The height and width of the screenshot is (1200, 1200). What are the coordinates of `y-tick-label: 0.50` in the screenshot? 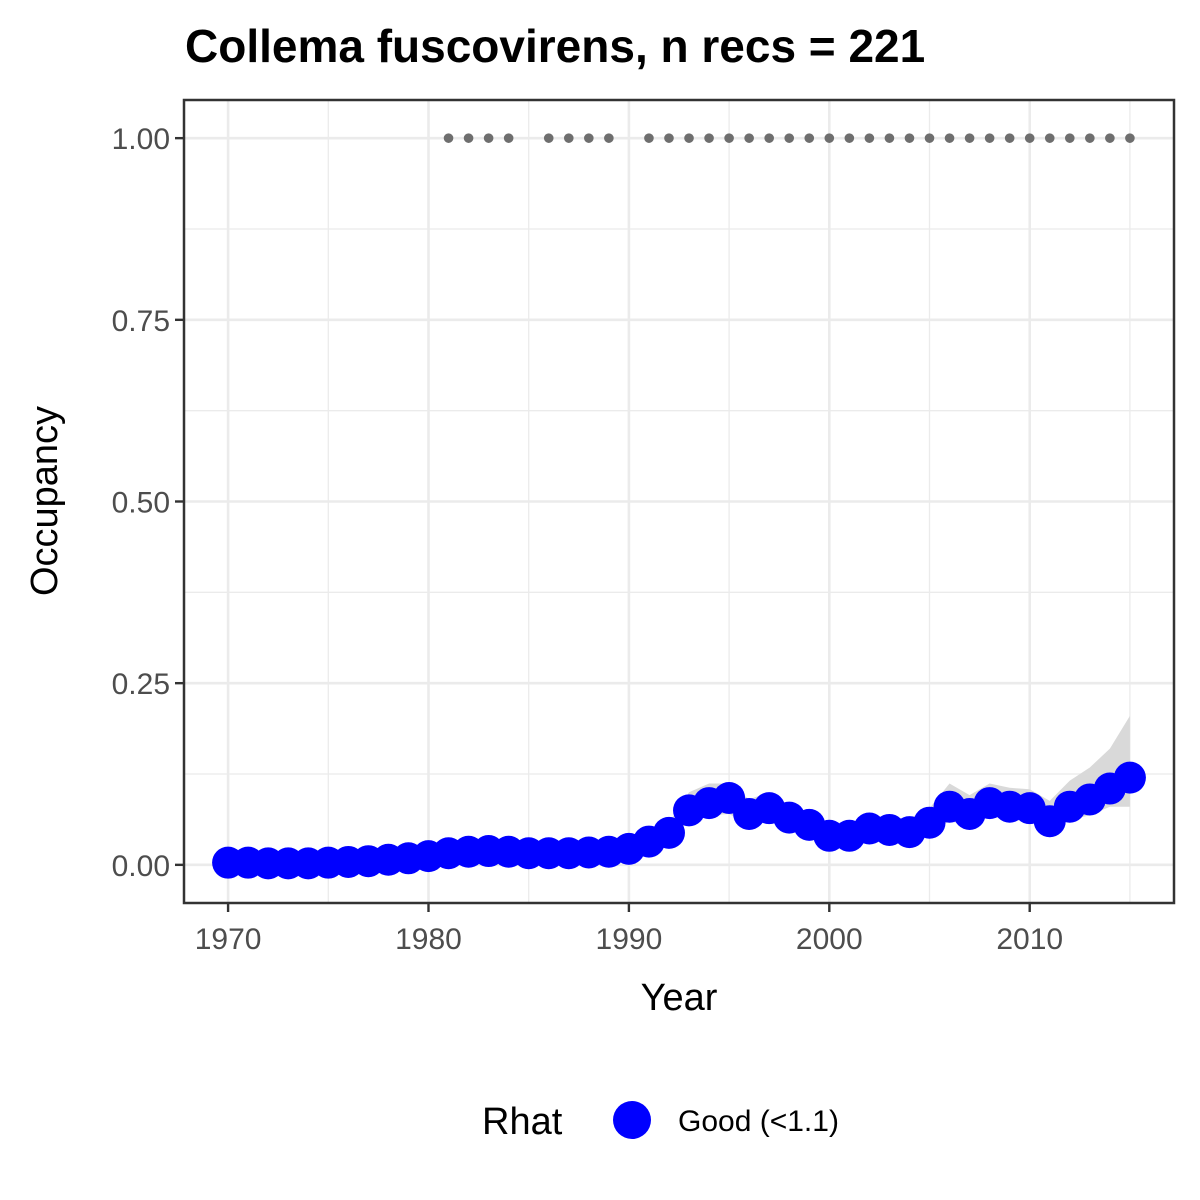 It's located at (141, 503).